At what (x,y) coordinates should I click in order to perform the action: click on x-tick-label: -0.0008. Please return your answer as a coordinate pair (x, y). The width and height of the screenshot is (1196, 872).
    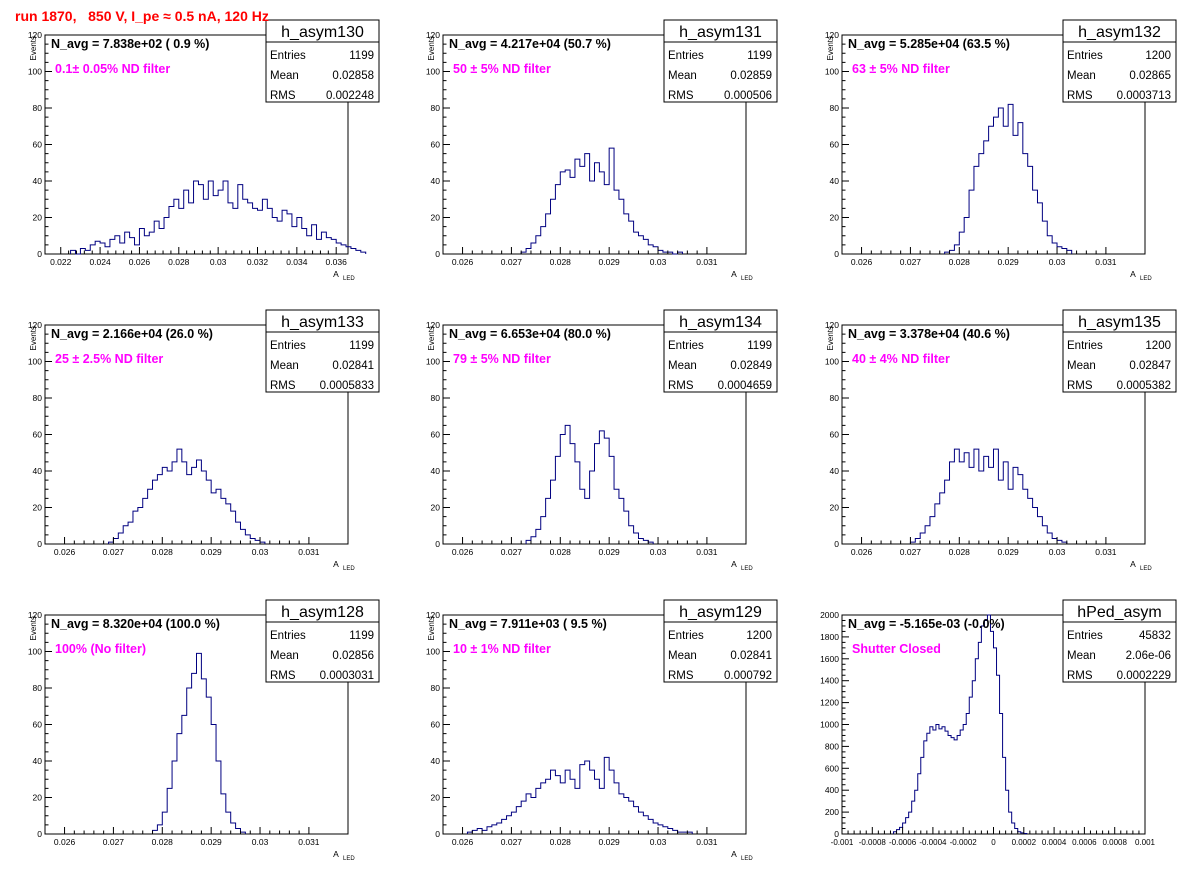
    Looking at the image, I should click on (873, 842).